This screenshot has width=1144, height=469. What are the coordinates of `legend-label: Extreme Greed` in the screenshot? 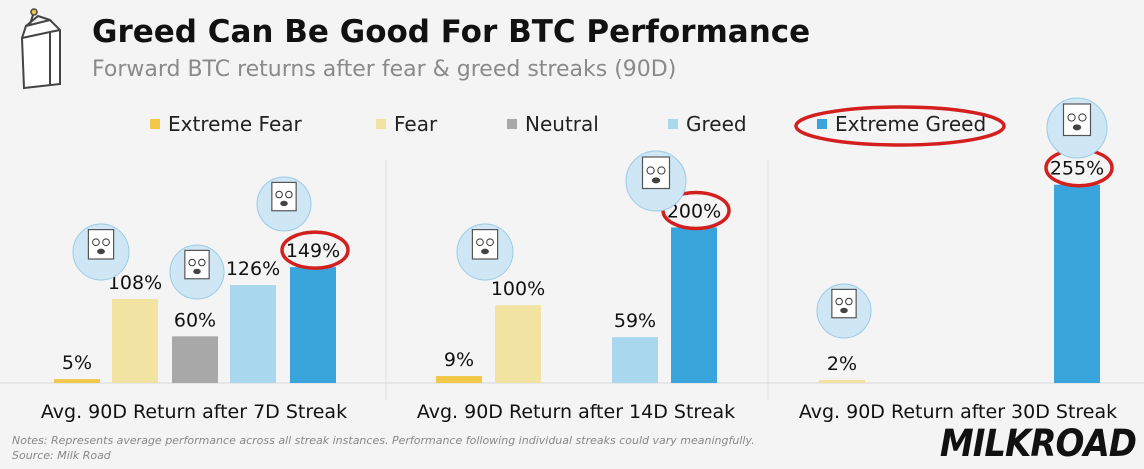 It's located at (911, 124).